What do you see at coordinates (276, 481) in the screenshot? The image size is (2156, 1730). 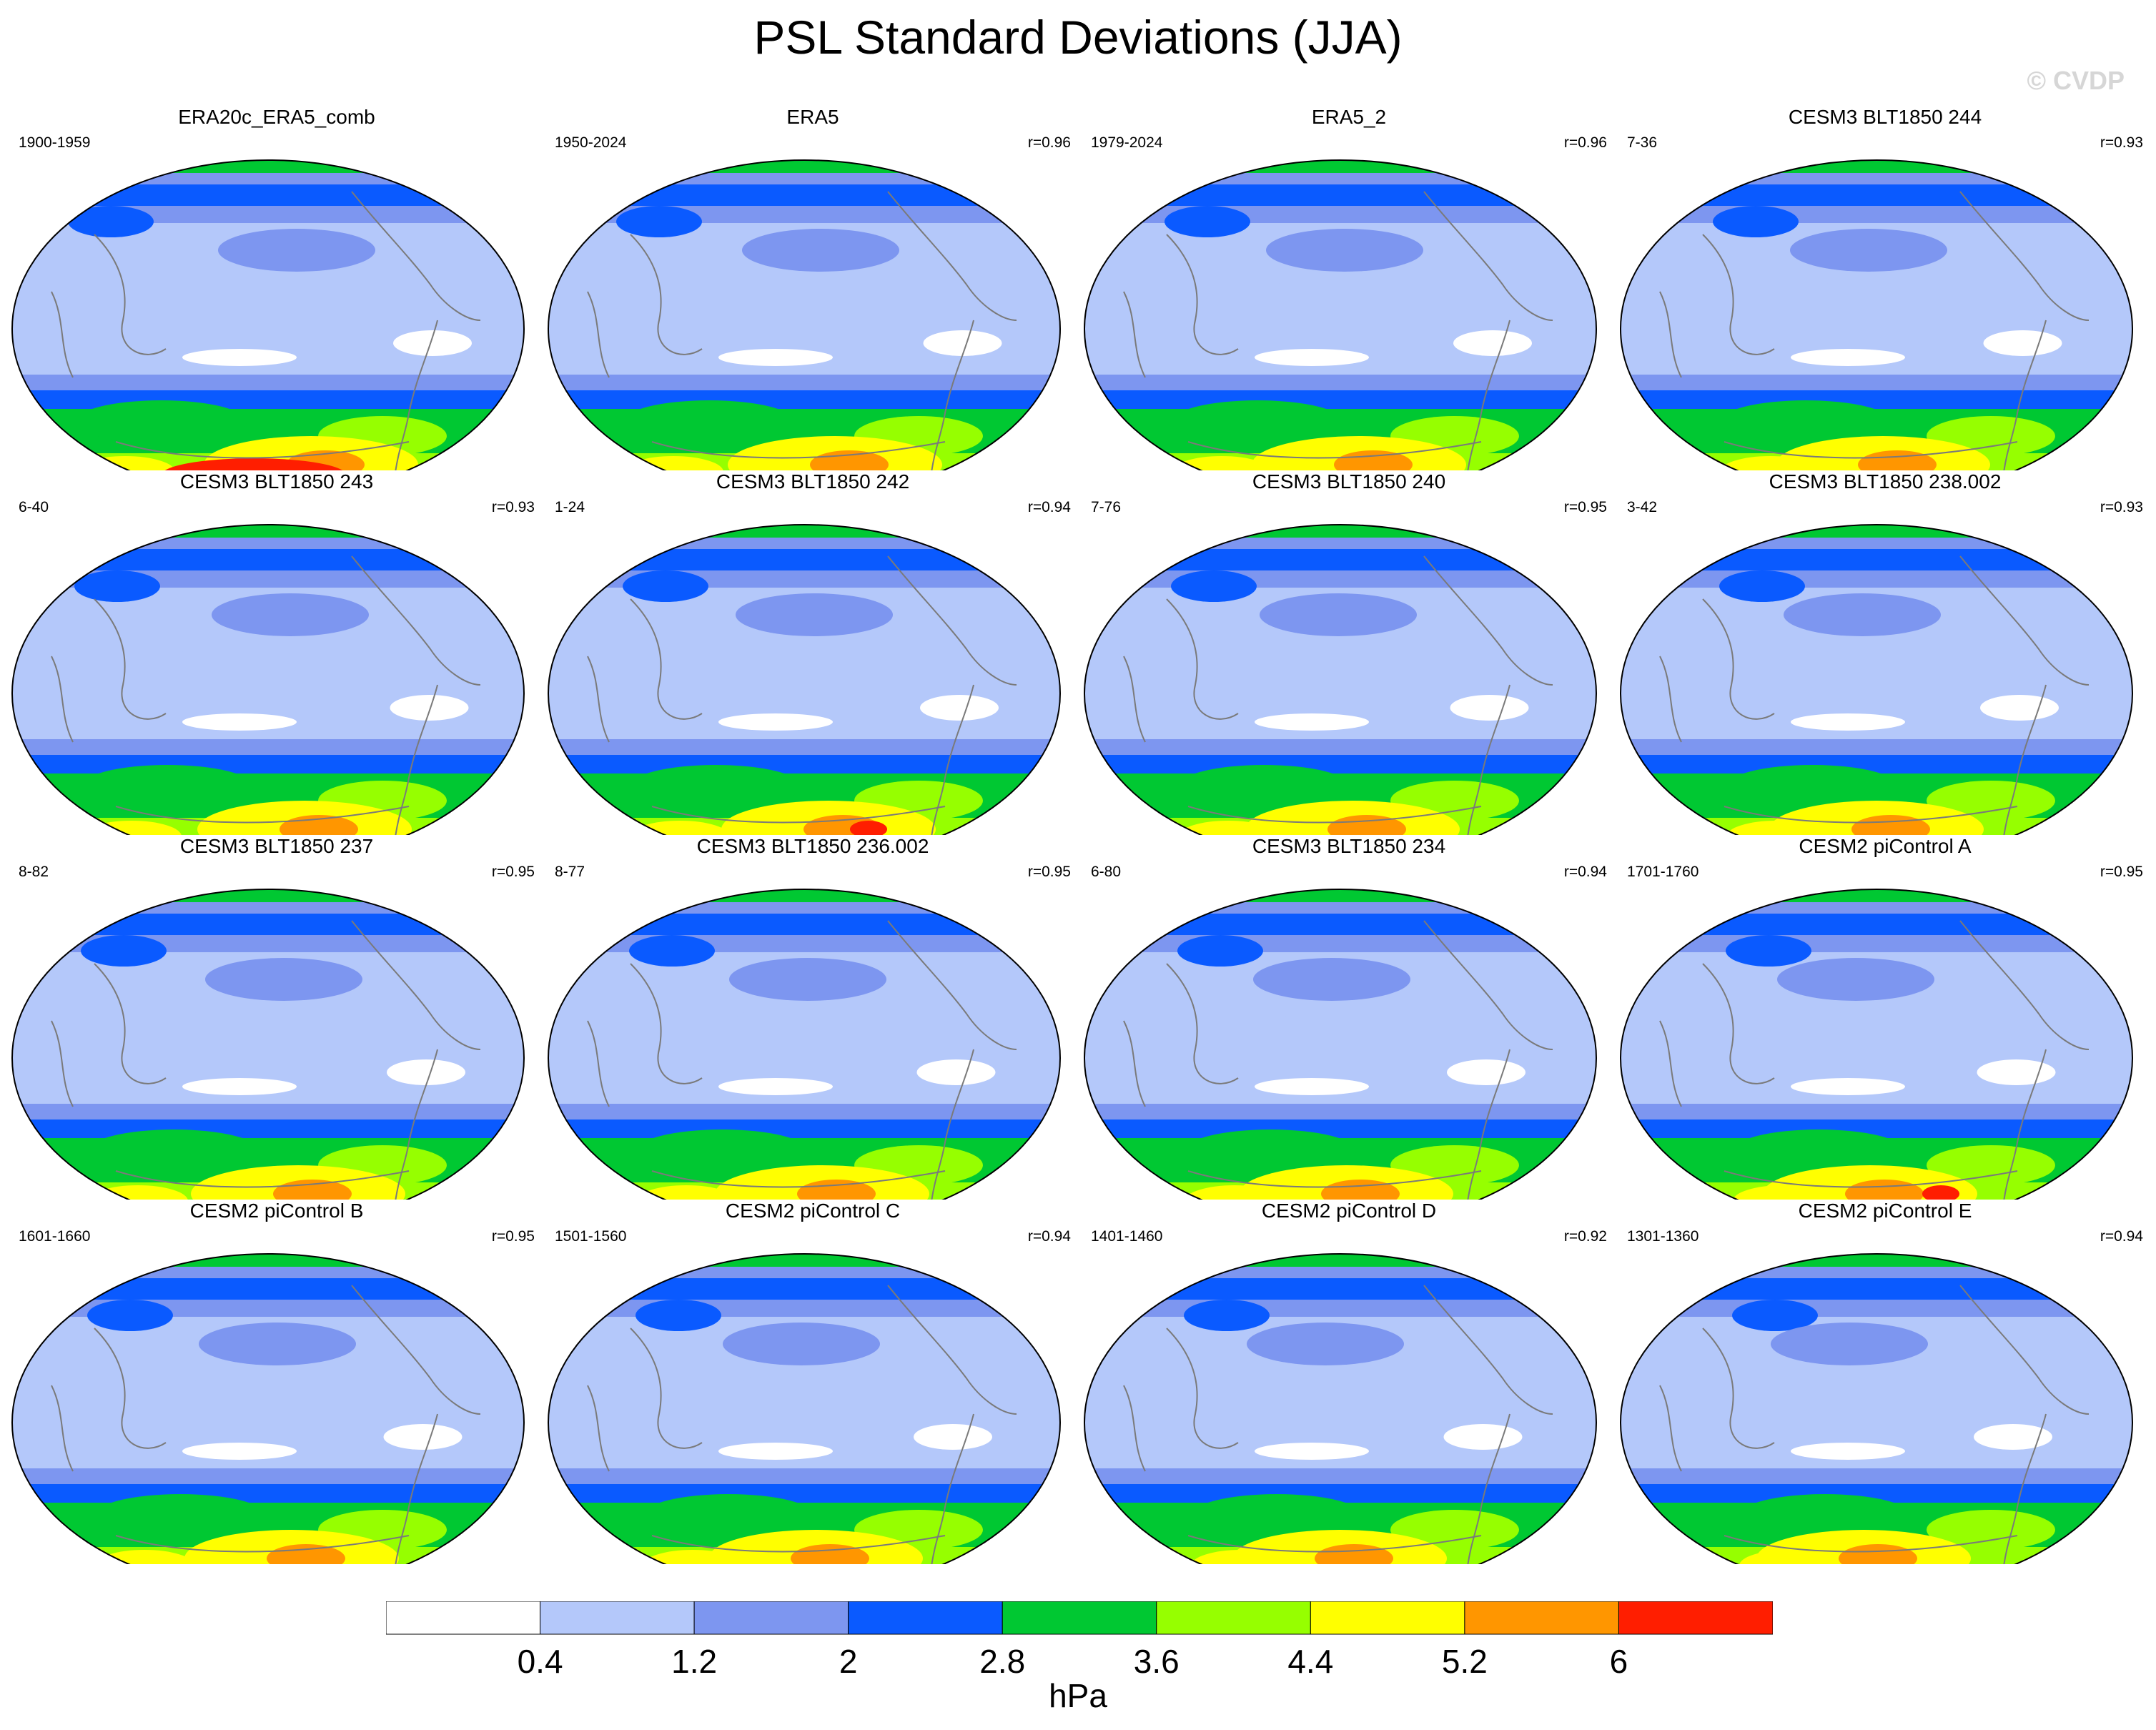 I see `panel-title: CESM3 BLT1850 243` at bounding box center [276, 481].